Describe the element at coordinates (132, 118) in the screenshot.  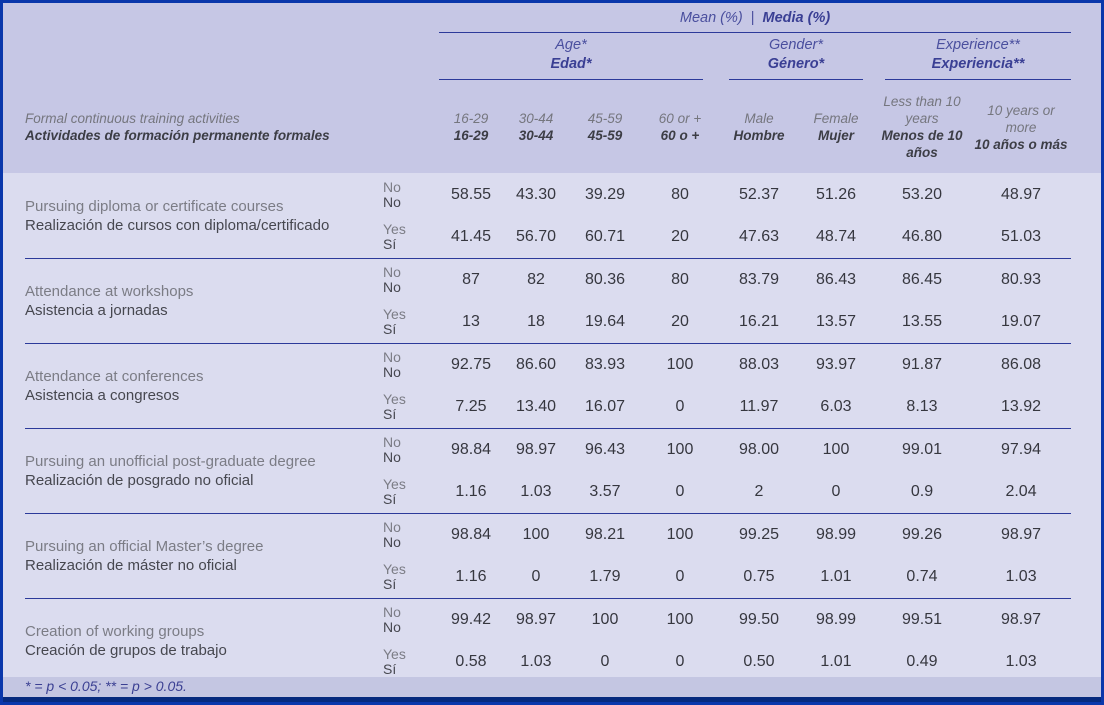
I see `corner-label-en: Formal continuous training activities` at that location.